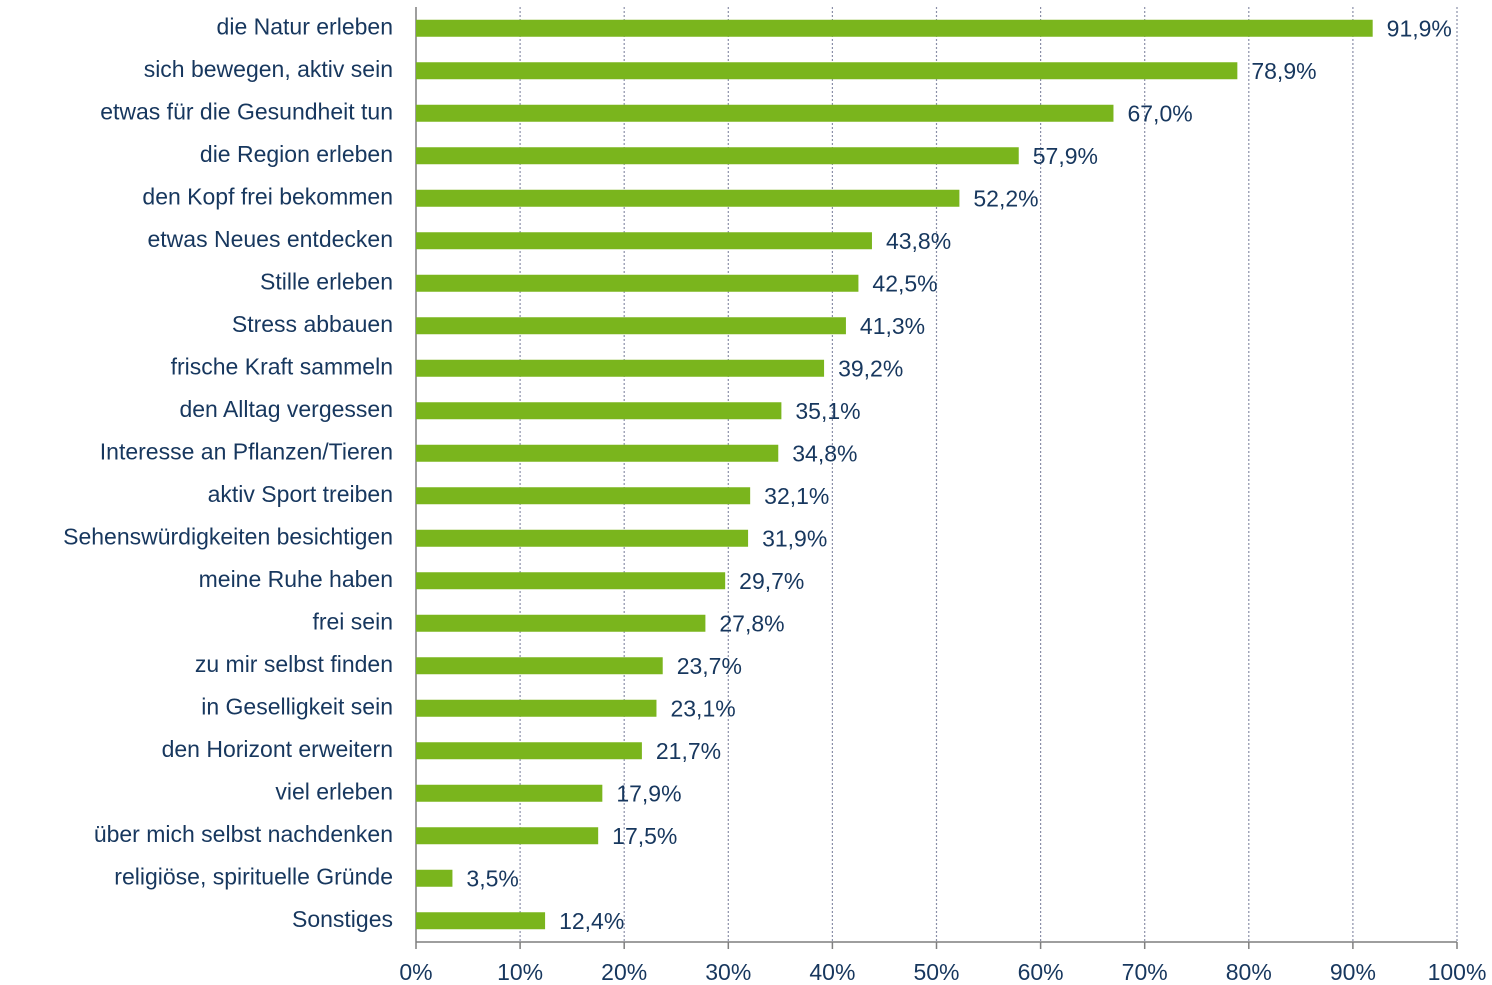 This screenshot has width=1492, height=985. Describe the element at coordinates (688, 751) in the screenshot. I see `value-label: 21,7%` at that location.